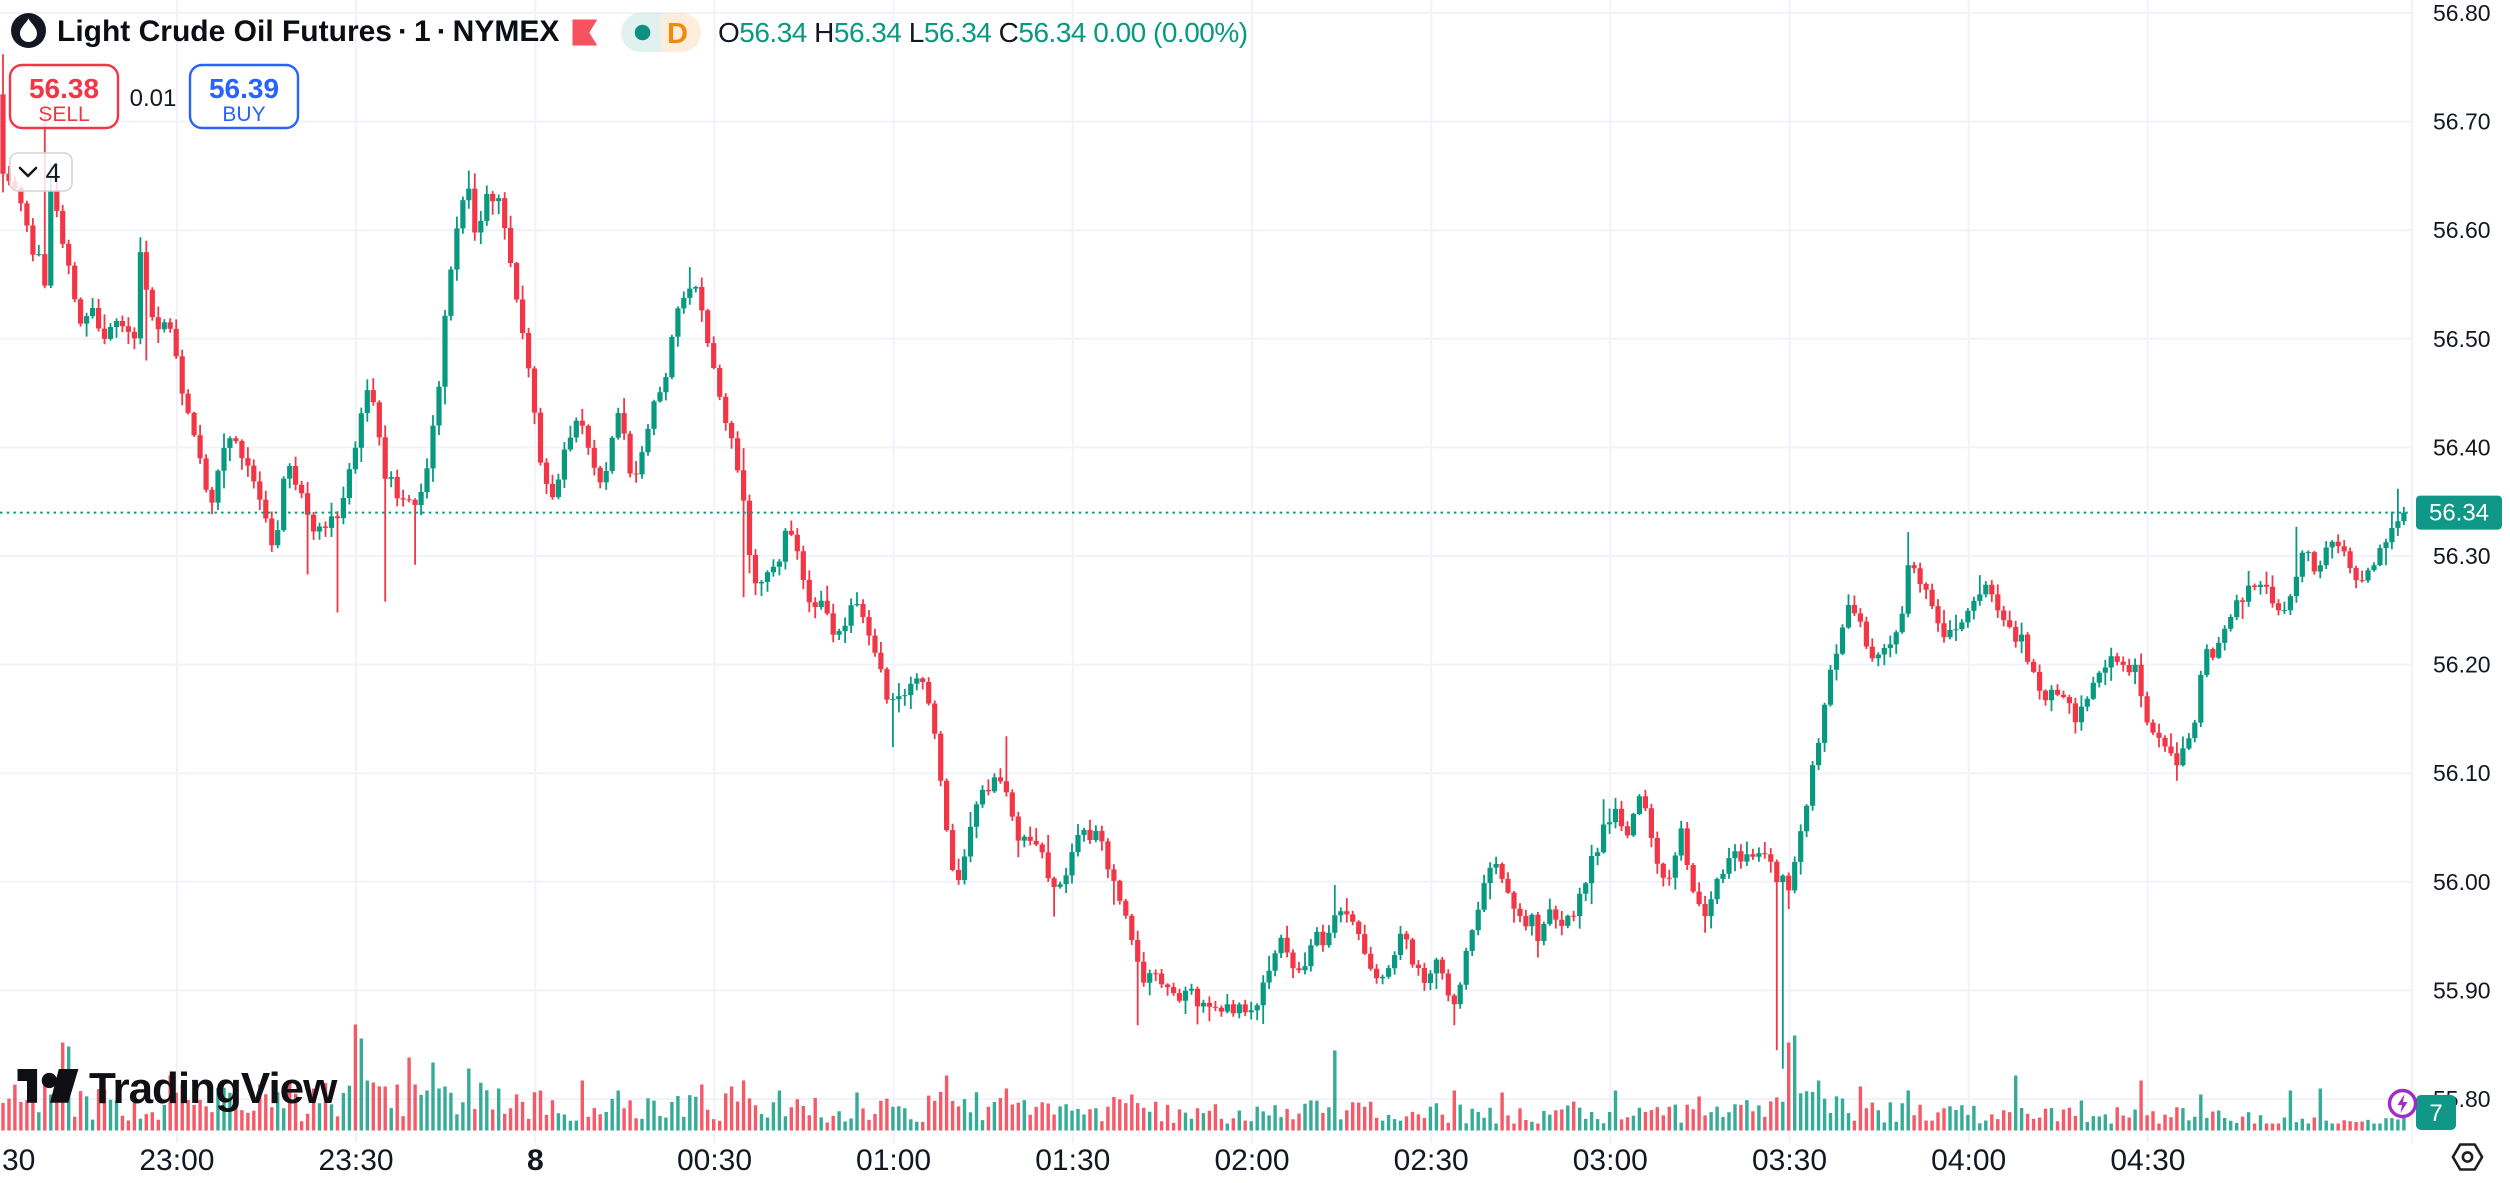 The image size is (2510, 1183). Describe the element at coordinates (244, 88) in the screenshot. I see `svg-text: 56.39` at that location.